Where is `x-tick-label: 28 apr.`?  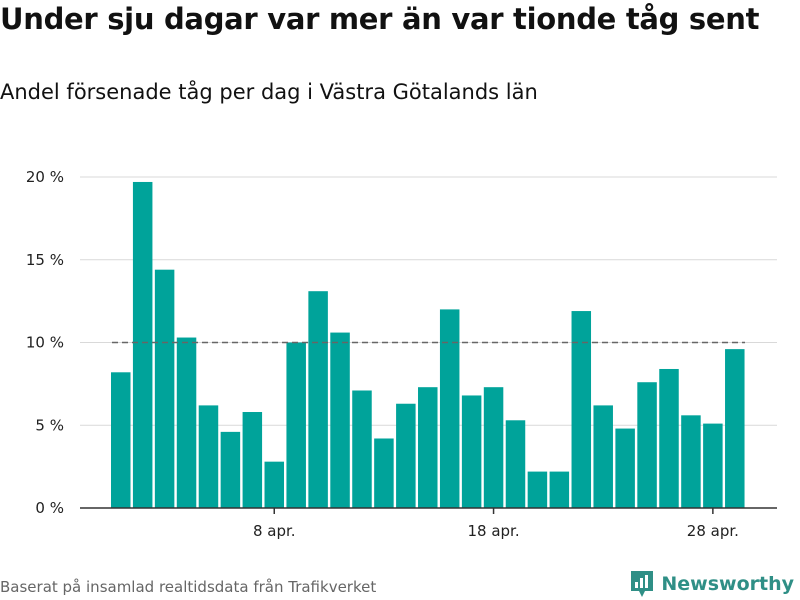 x-tick-label: 28 apr. is located at coordinates (713, 531).